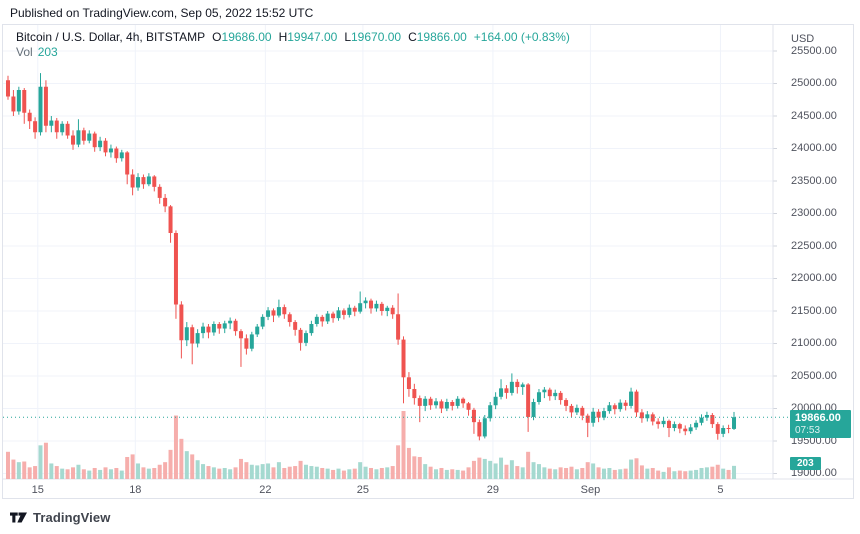  What do you see at coordinates (720, 490) in the screenshot?
I see `time-axis-label: 5` at bounding box center [720, 490].